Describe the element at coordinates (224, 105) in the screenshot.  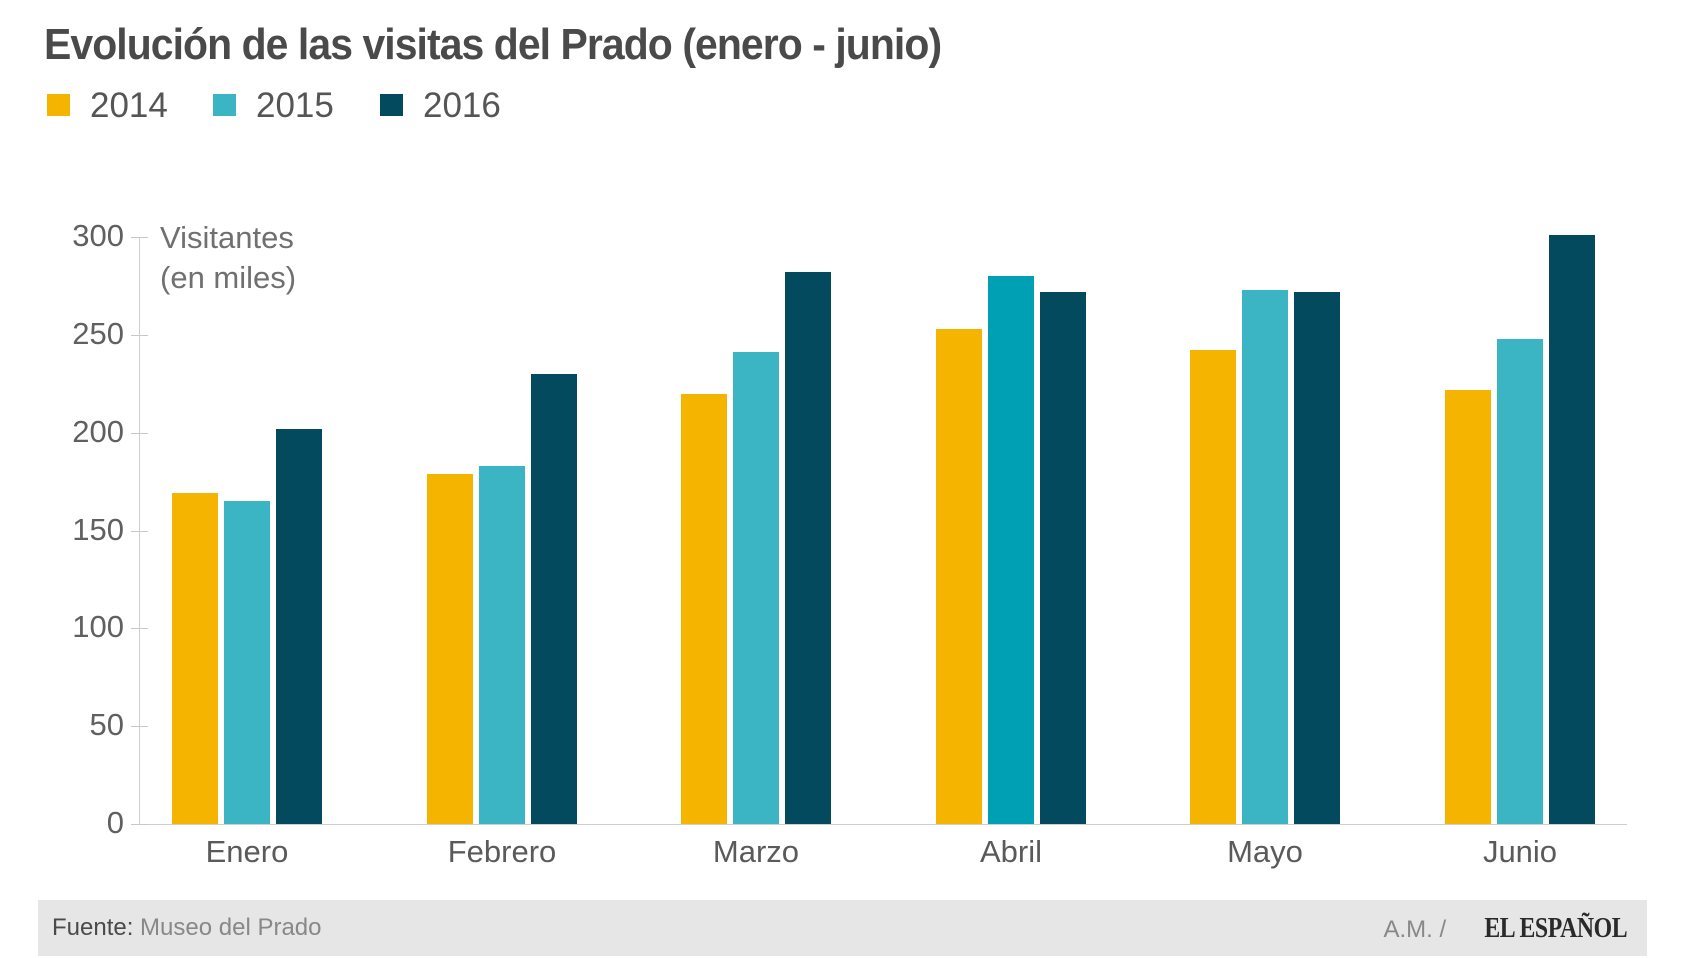
I see `legend-swatch-2015` at that location.